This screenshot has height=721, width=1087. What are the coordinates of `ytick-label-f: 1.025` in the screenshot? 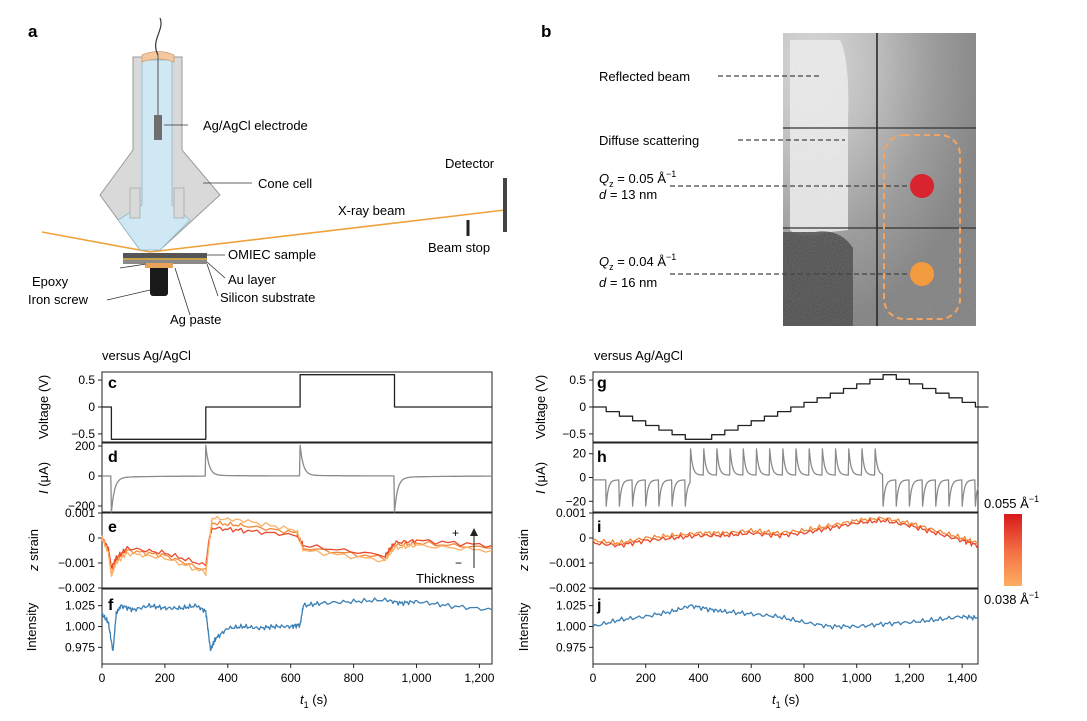 It's located at (80, 606).